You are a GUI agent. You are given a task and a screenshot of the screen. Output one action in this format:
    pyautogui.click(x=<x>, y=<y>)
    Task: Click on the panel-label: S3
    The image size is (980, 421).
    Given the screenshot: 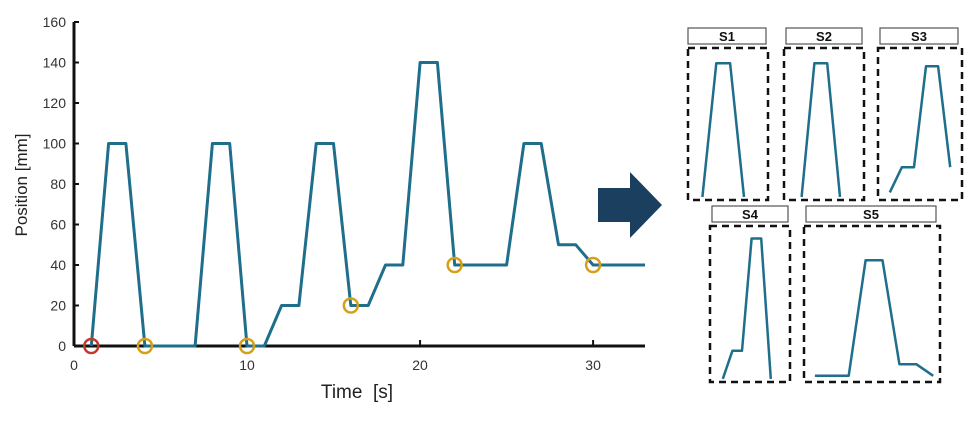 What is the action you would take?
    pyautogui.click(x=919, y=36)
    